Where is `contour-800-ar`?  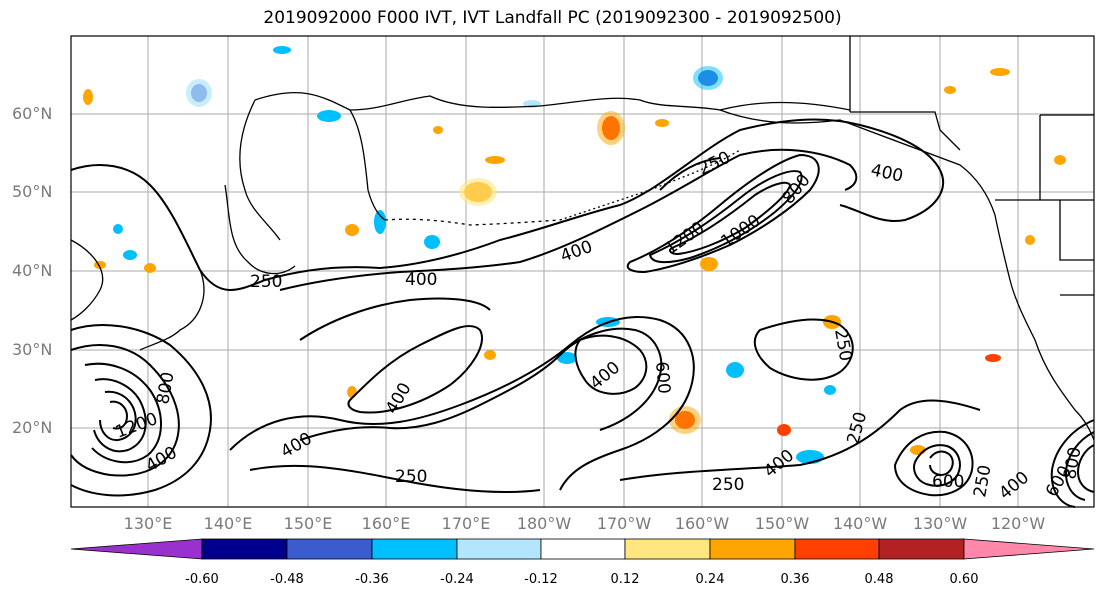 contour-800-ar is located at coordinates (725, 217).